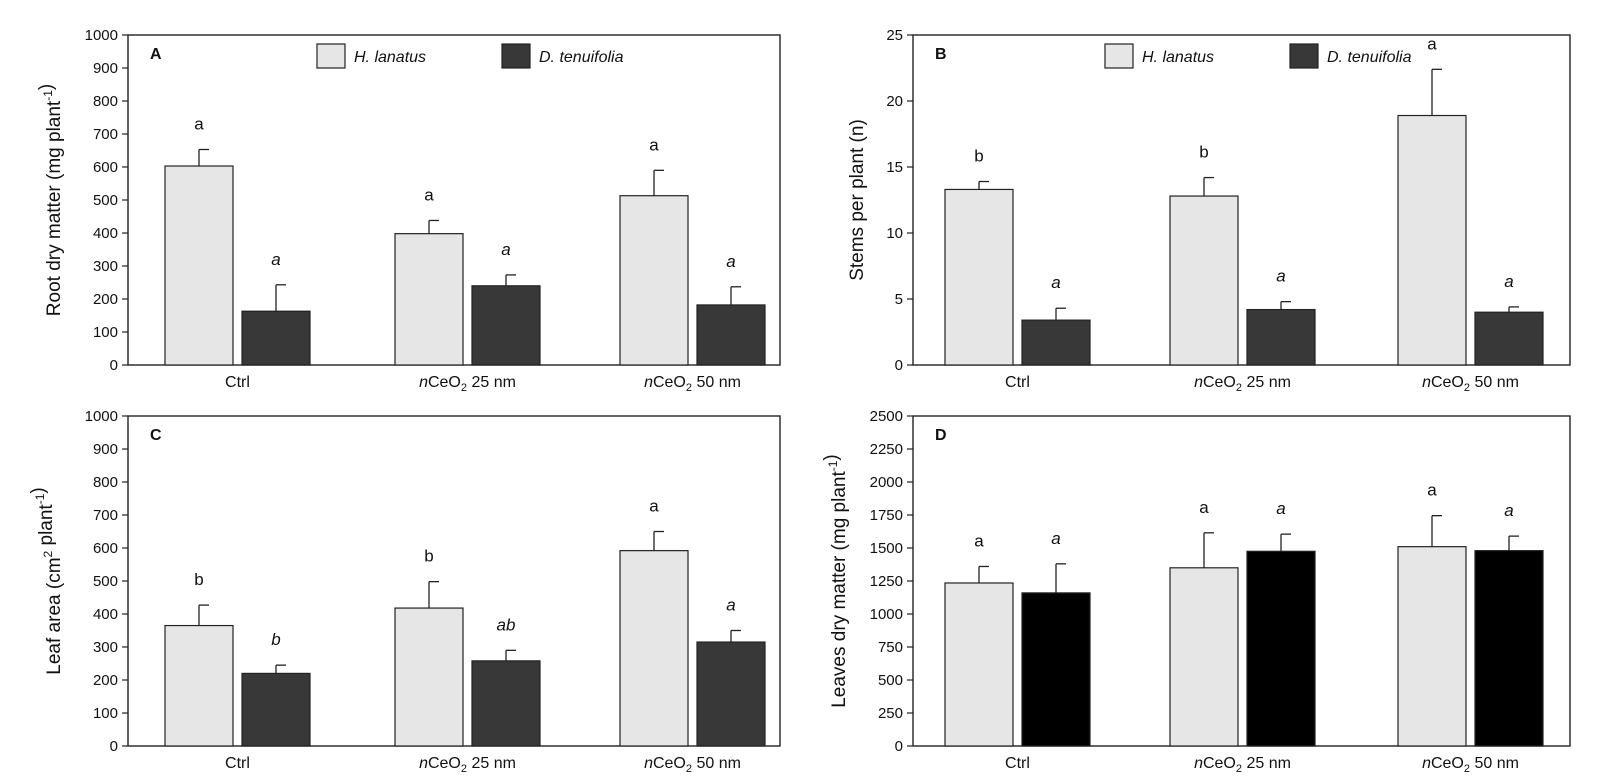 The height and width of the screenshot is (781, 1624). I want to click on y-tick-label: 700, so click(105, 134).